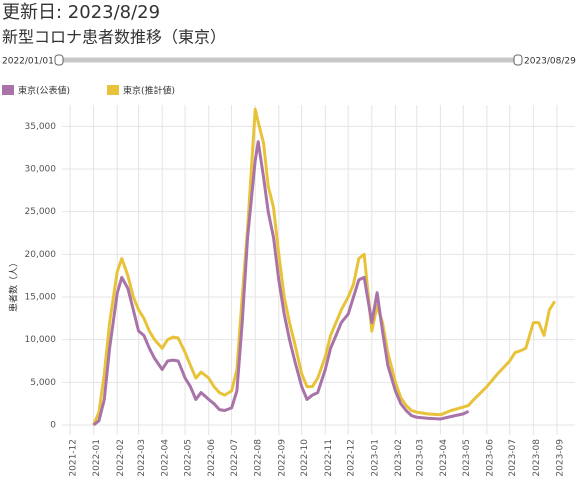  Describe the element at coordinates (41, 298) in the screenshot. I see `y-tick-label: 15,000` at that location.